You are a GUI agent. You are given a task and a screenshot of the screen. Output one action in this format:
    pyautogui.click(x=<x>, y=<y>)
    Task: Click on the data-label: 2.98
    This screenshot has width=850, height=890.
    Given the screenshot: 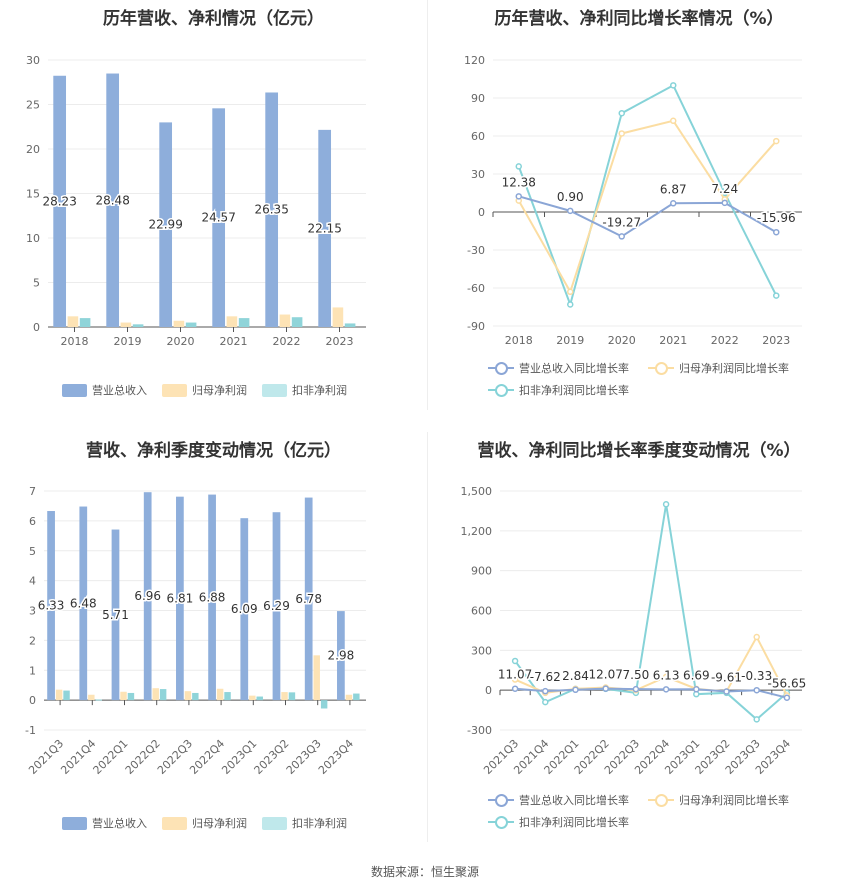 What is the action you would take?
    pyautogui.click(x=341, y=656)
    